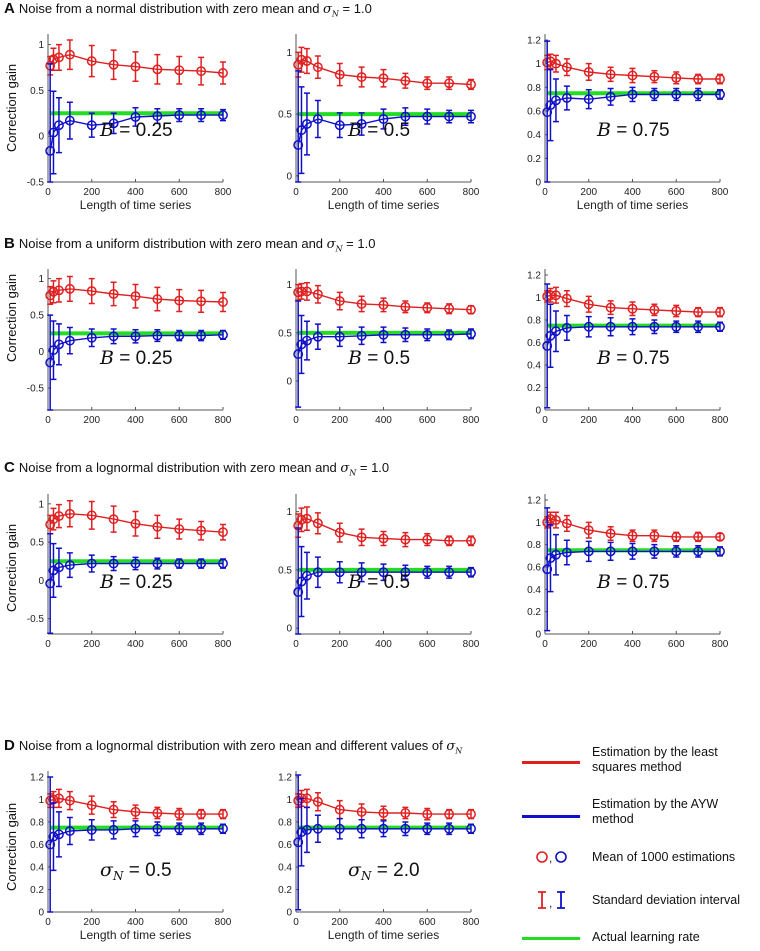 This screenshot has height=951, width=760. Describe the element at coordinates (550, 519) in the screenshot. I see `ls-mean-point-c3` at that location.